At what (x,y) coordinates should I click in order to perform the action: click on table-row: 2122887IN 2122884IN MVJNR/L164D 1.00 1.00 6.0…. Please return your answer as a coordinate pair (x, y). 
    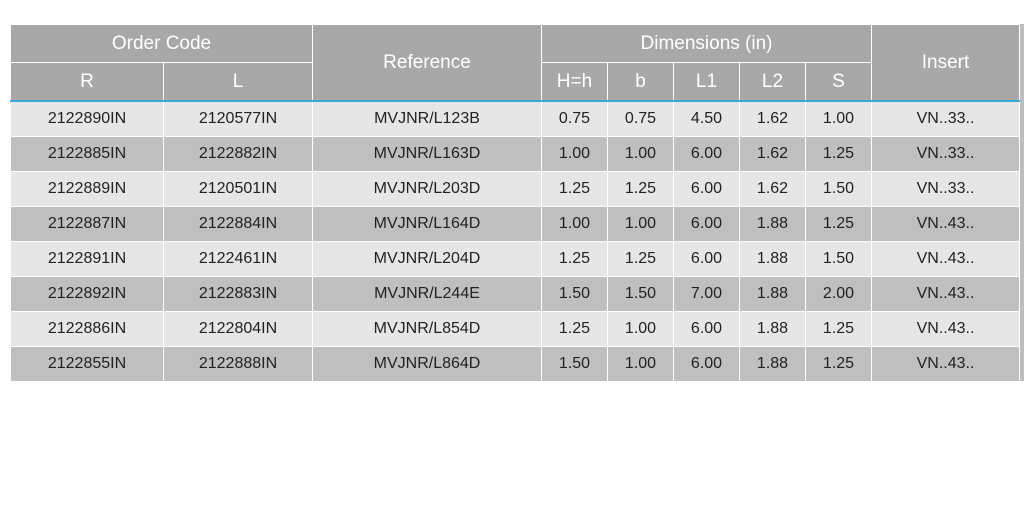
    Looking at the image, I should click on (515, 224).